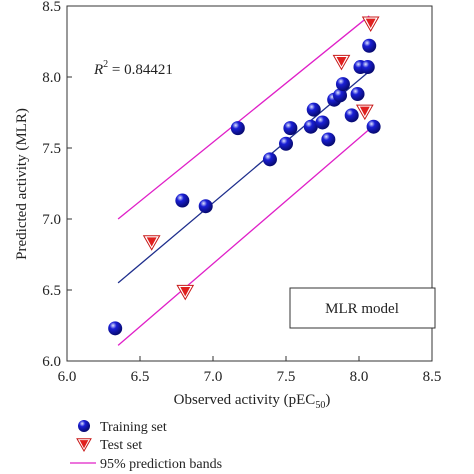  What do you see at coordinates (252, 401) in the screenshot?
I see `x-axis-label: Observed activity (pEC50)` at bounding box center [252, 401].